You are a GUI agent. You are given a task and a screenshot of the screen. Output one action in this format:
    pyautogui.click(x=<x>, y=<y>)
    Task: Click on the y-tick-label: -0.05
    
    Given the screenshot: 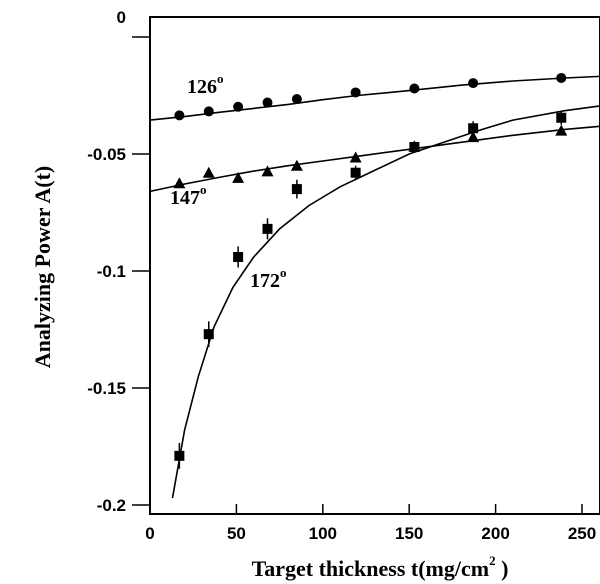 What is the action you would take?
    pyautogui.click(x=106, y=154)
    